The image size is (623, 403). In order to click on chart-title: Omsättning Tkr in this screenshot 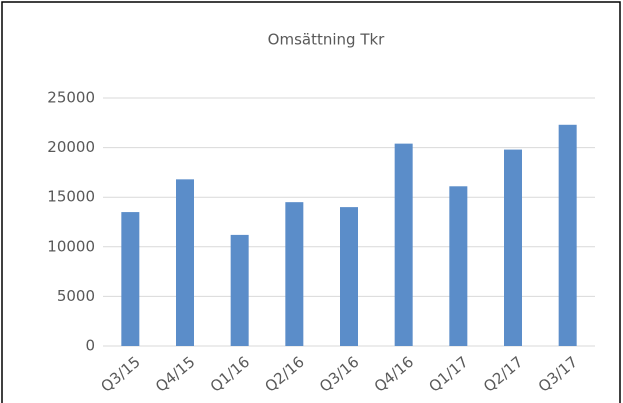, I will do `click(327, 40)`.